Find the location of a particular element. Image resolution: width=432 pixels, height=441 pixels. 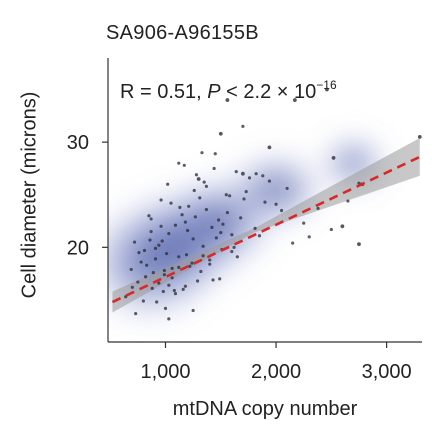

x-tick-label: 3,000 is located at coordinates (387, 372).